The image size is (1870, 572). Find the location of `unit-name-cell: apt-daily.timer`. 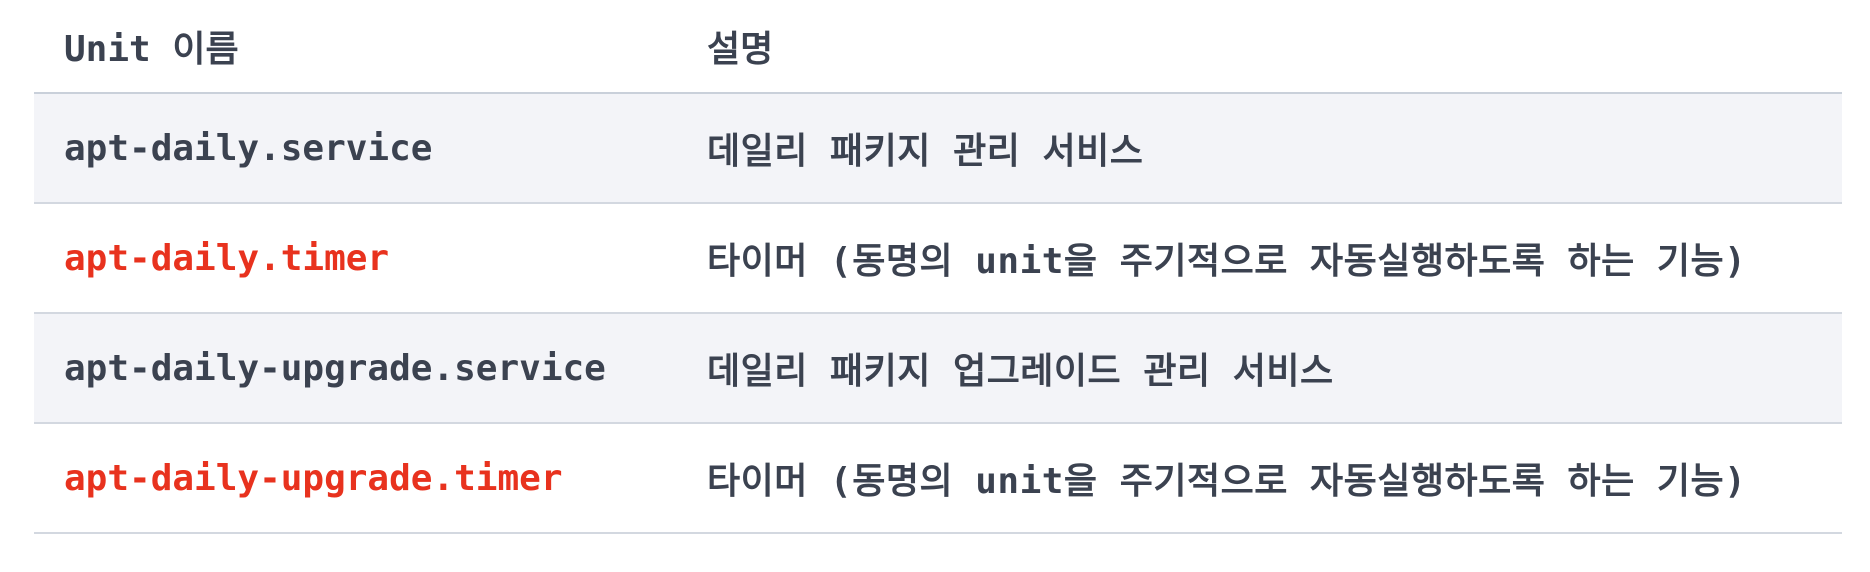

unit-name-cell: apt-daily.timer is located at coordinates (355, 258).